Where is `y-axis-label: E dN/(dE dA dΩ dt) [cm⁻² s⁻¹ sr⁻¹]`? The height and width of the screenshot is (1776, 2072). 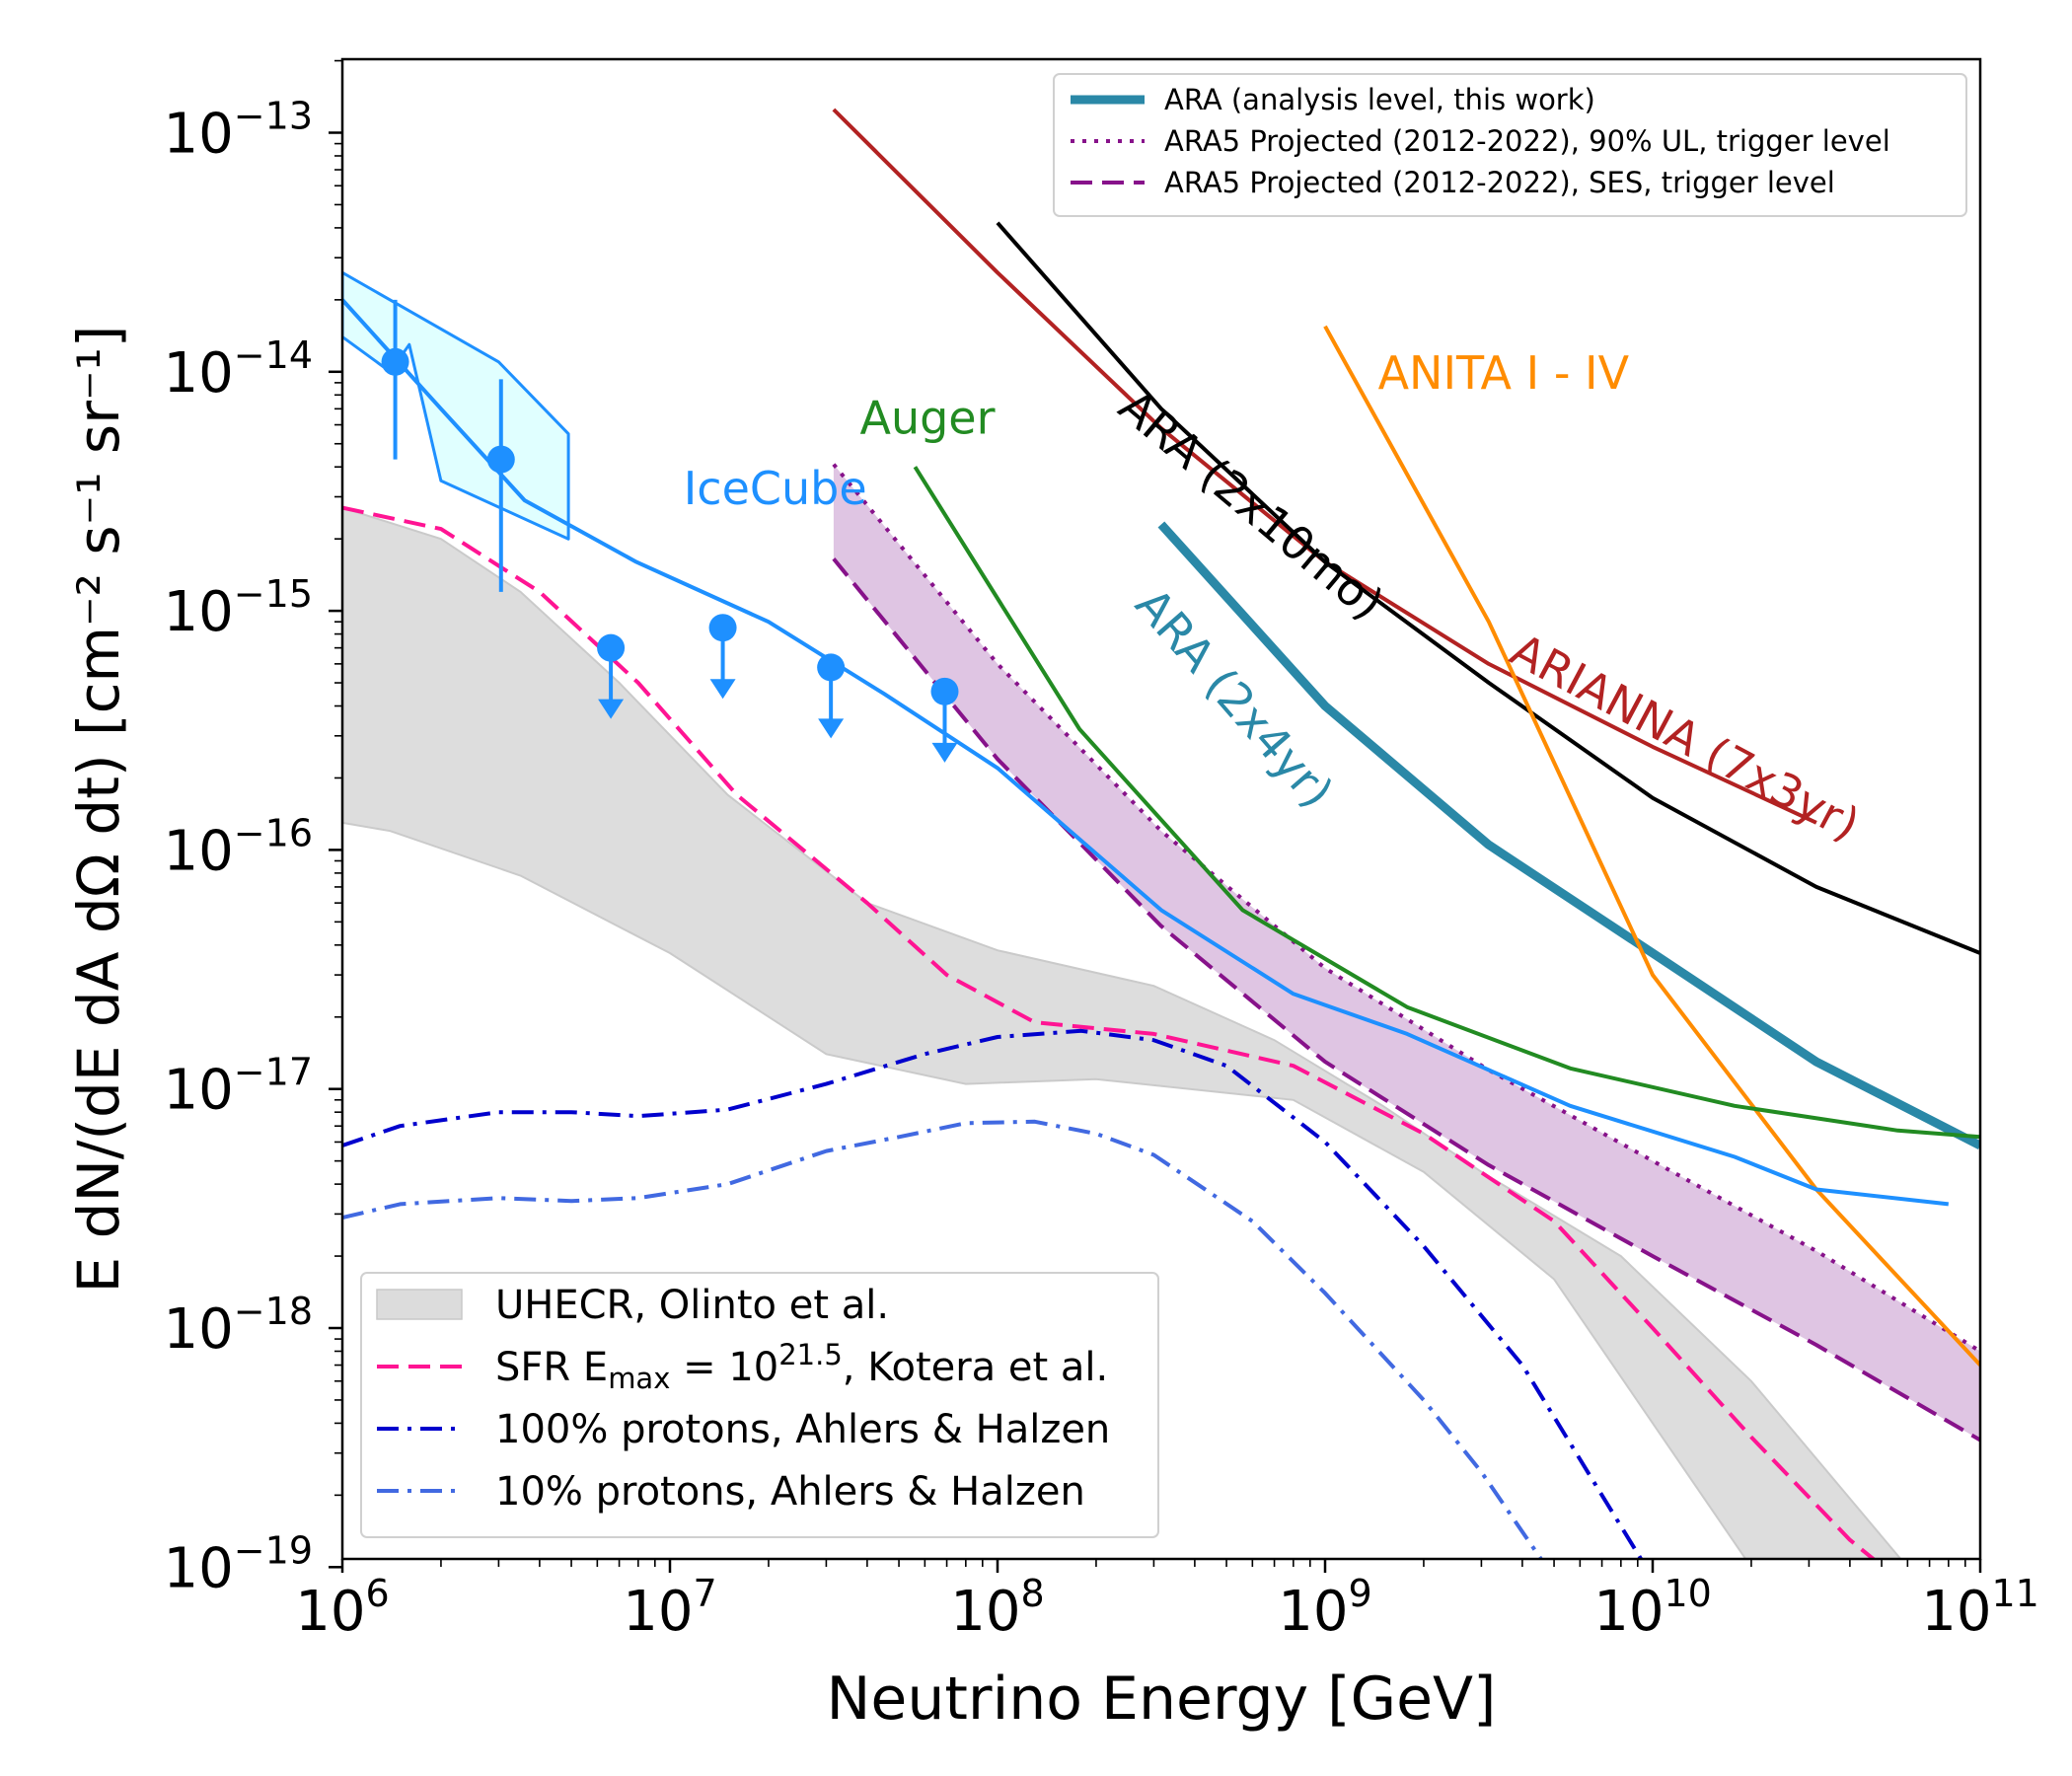 y-axis-label: E dN/(dE dA dΩ dt) [cm⁻² s⁻¹ sr⁻¹] is located at coordinates (99, 810).